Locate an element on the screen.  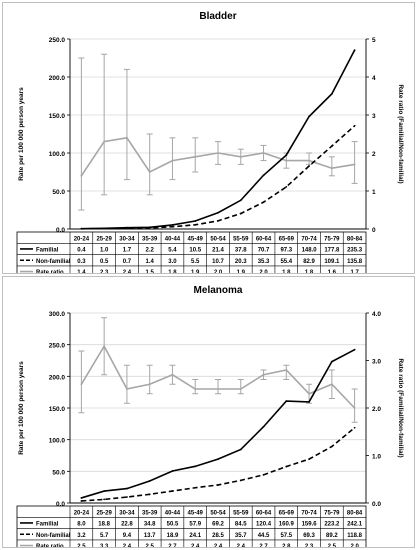
data-label: 55.4 is located at coordinates (286, 262).